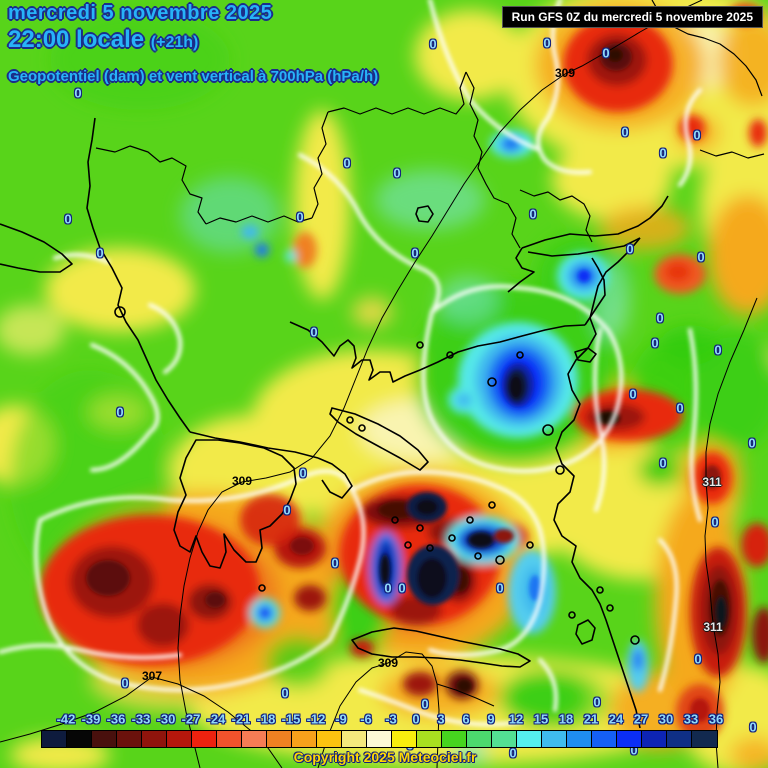 Image resolution: width=768 pixels, height=768 pixels. Describe the element at coordinates (666, 719) in the screenshot. I see `colorbar-tick: 30` at that location.